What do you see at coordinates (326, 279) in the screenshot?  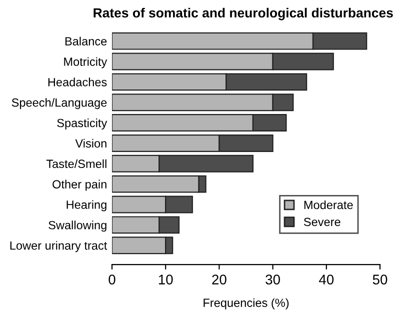 I see `x-tick-label: 40` at bounding box center [326, 279].